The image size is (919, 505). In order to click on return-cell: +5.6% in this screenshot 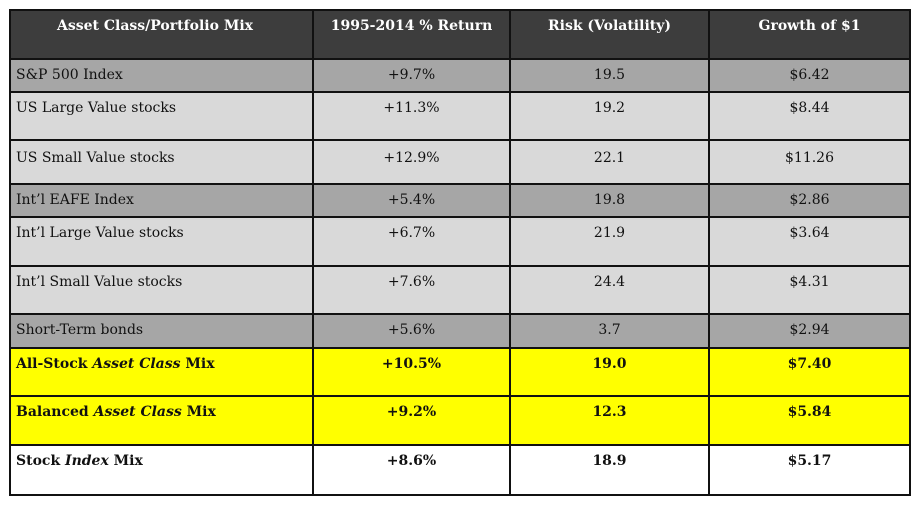, I will do `click(411, 331)`.